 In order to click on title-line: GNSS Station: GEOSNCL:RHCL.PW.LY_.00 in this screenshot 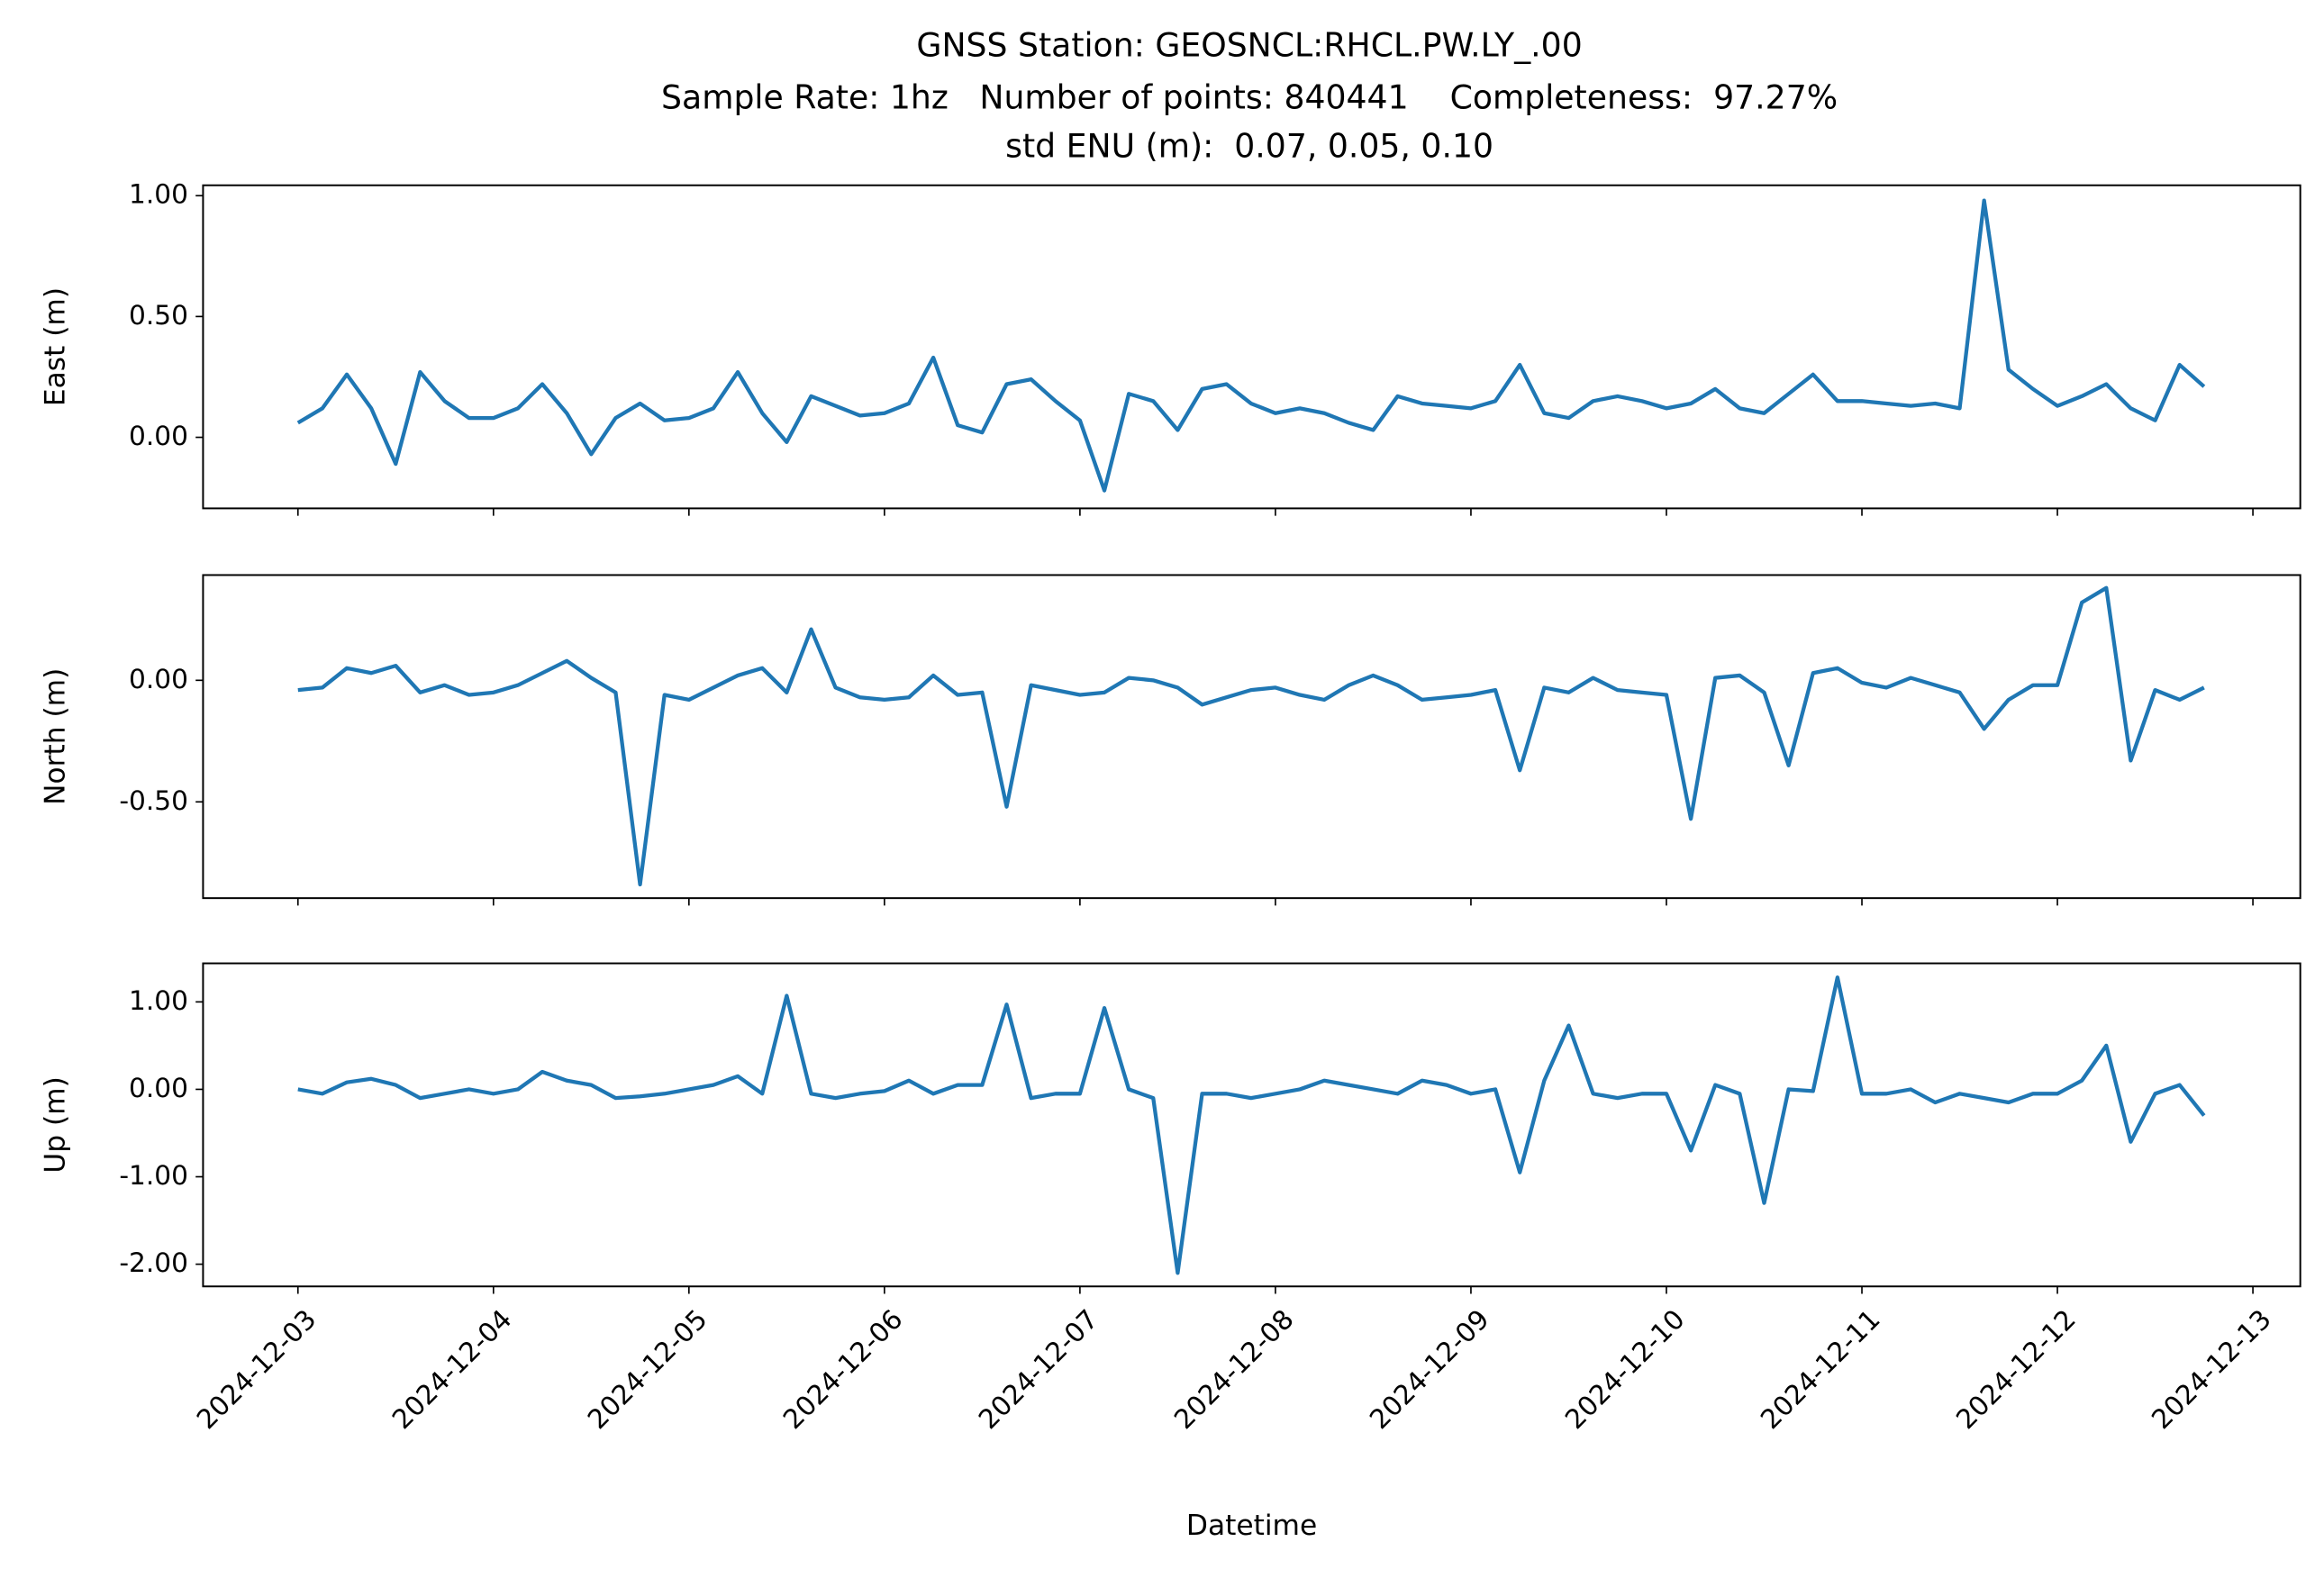, I will do `click(1249, 45)`.